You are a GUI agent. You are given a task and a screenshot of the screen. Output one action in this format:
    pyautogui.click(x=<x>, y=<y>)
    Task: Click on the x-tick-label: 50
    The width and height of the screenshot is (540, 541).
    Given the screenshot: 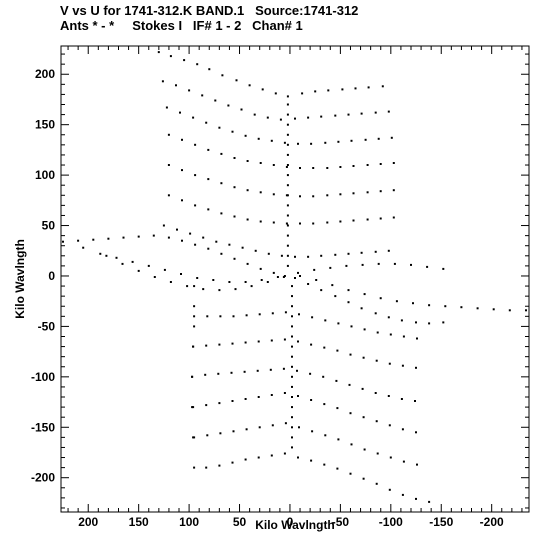 What is the action you would take?
    pyautogui.click(x=240, y=522)
    